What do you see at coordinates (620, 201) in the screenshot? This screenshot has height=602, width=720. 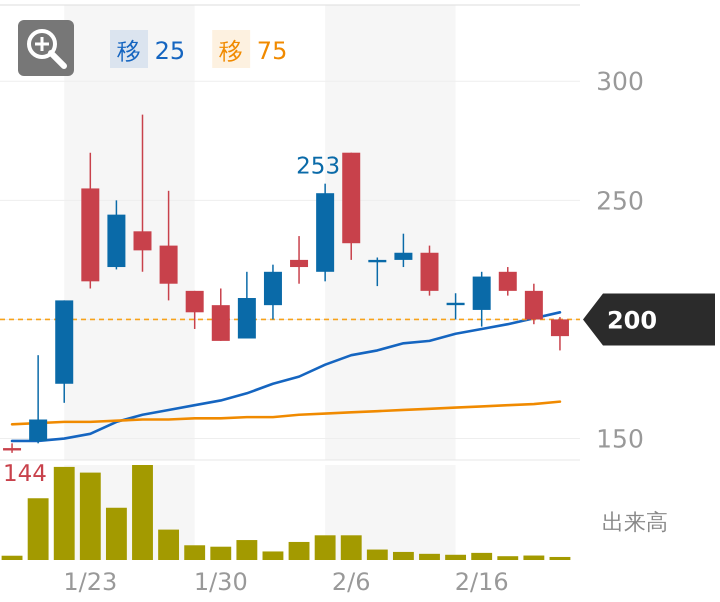 I see `y-tick-label: 250` at bounding box center [620, 201].